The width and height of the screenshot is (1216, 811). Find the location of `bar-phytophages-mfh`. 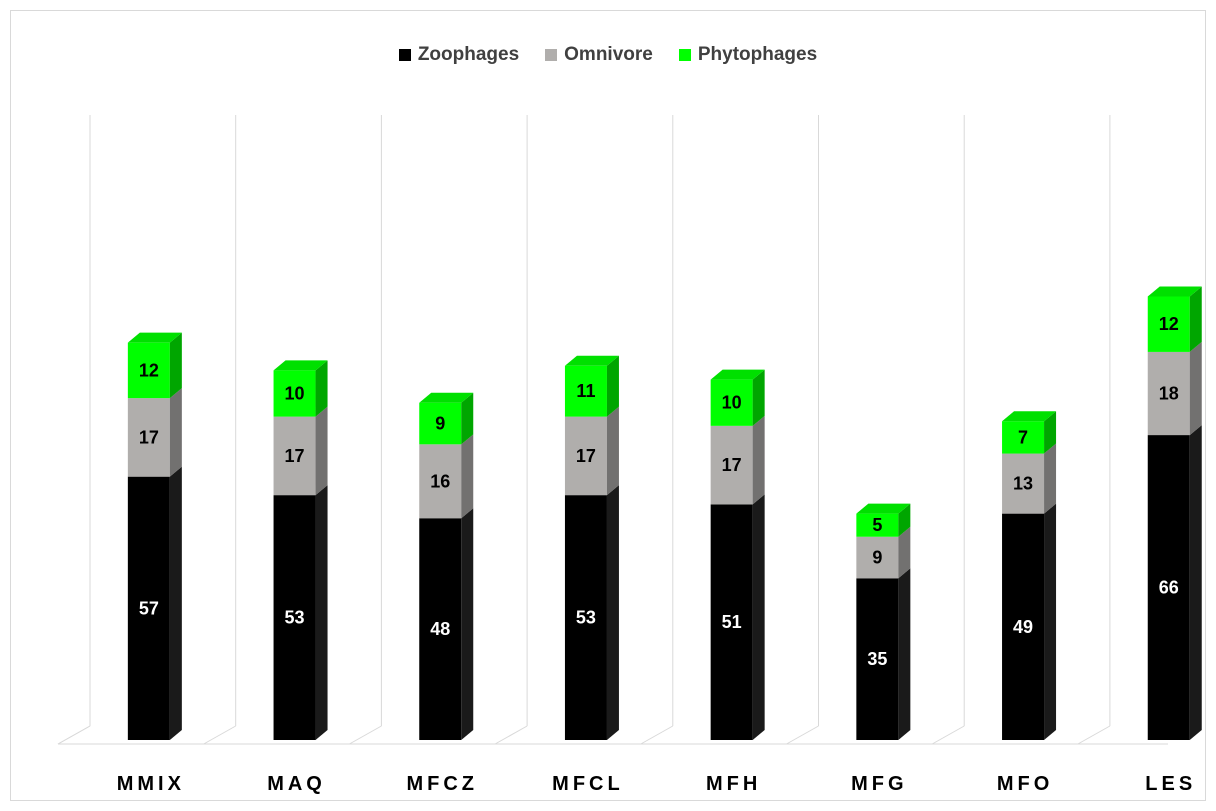

bar-phytophages-mfh is located at coordinates (731, 402).